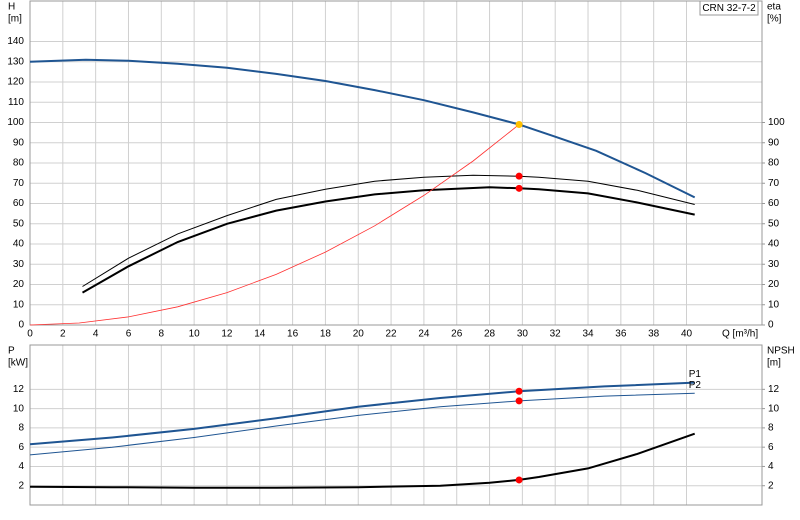 Image resolution: width=800 pixels, height=520 pixels. I want to click on annotation: CRN 32-7-2, so click(729, 8).